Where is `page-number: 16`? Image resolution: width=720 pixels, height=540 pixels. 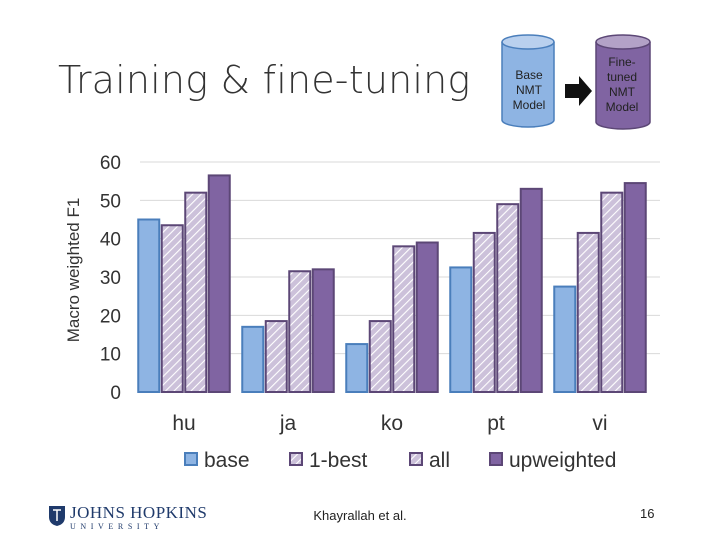
page-number: 16 is located at coordinates (647, 513).